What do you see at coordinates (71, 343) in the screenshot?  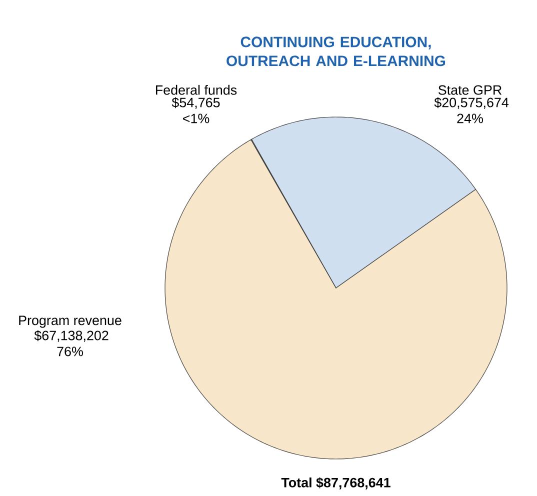 I see `data-label: $67,138,202 76%` at bounding box center [71, 343].